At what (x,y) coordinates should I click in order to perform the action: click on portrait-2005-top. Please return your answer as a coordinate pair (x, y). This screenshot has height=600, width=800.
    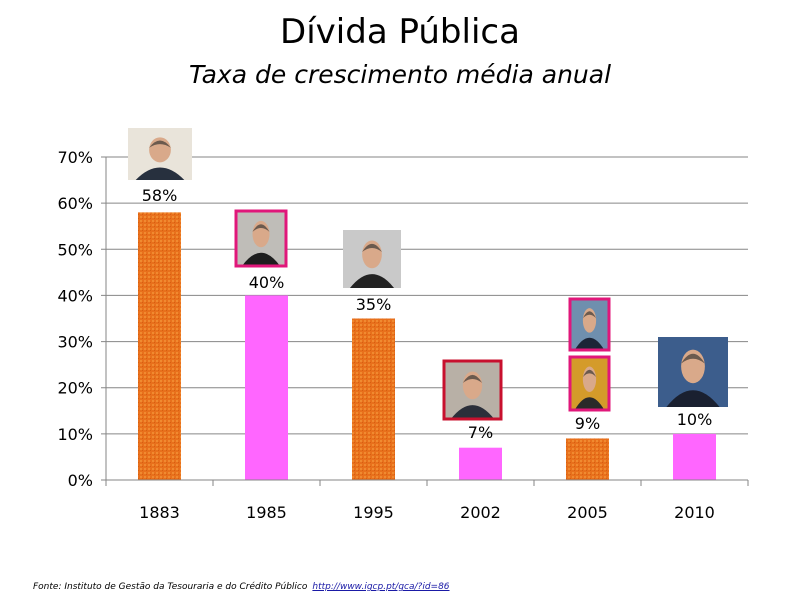
    Looking at the image, I should click on (589, 324).